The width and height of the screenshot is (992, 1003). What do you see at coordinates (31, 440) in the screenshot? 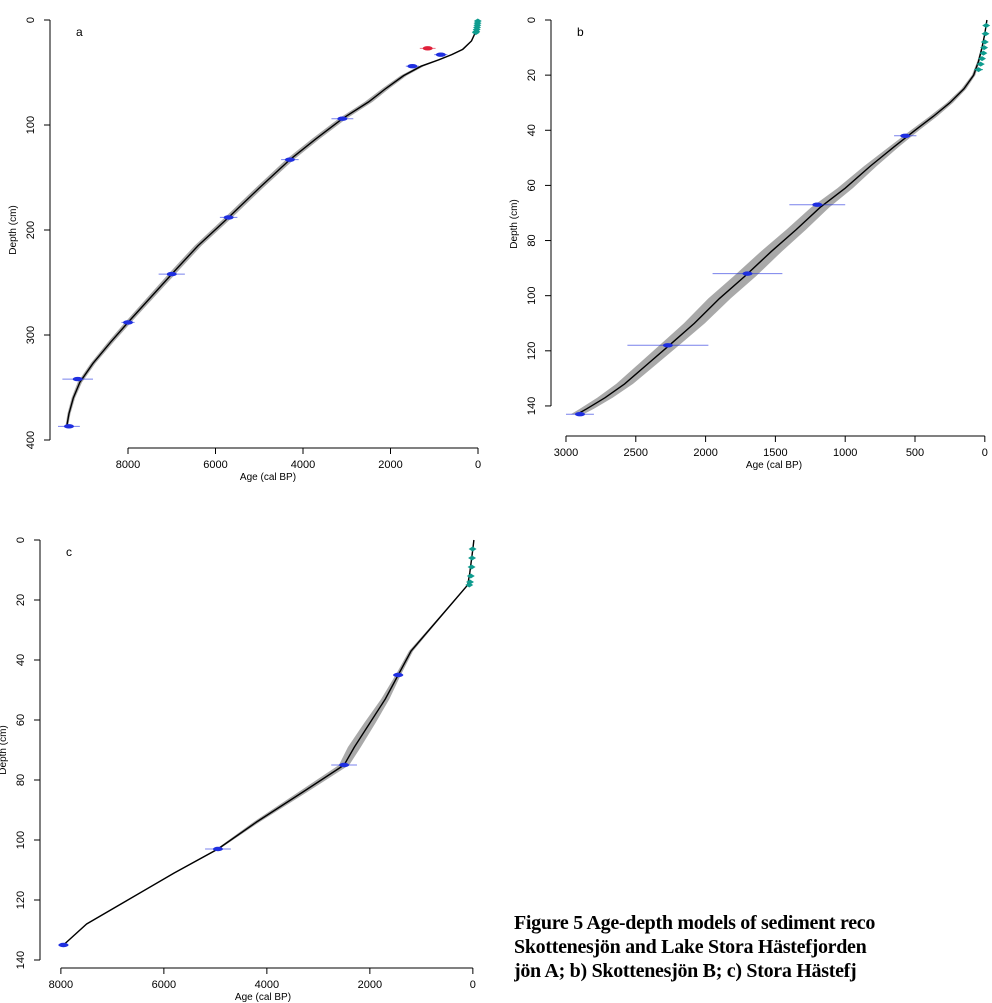
I see `y-tick-label: 400` at bounding box center [31, 440].